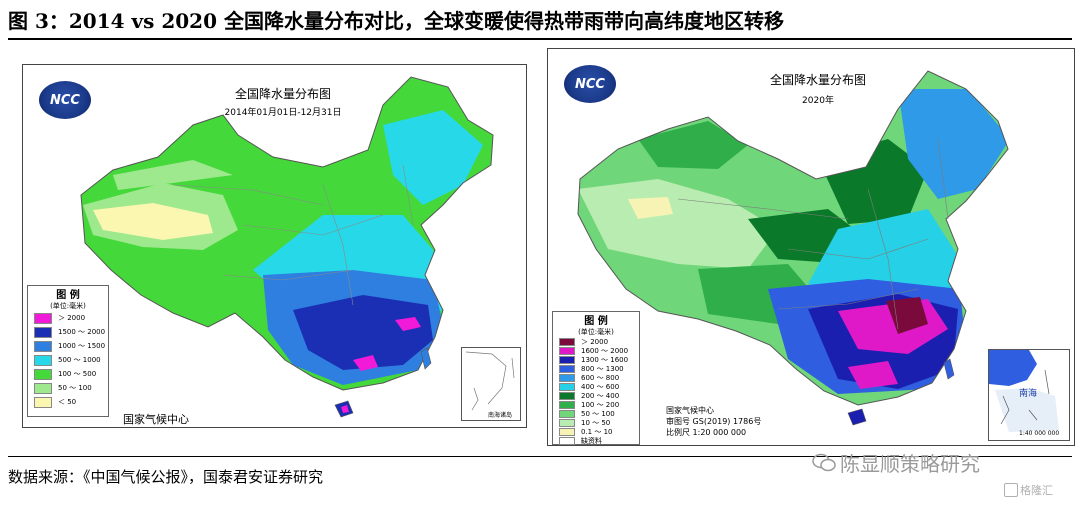 This screenshot has width=1080, height=506. I want to click on legend-label: 缺资料, so click(591, 440).